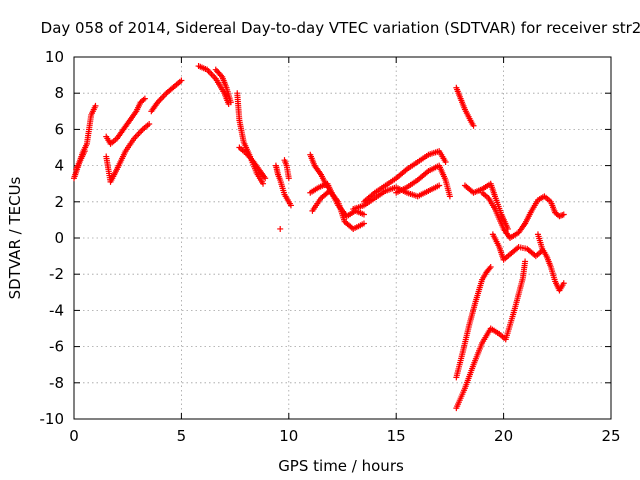 This screenshot has width=640, height=480. Describe the element at coordinates (56, 274) in the screenshot. I see `y-tick-label: -2` at that location.